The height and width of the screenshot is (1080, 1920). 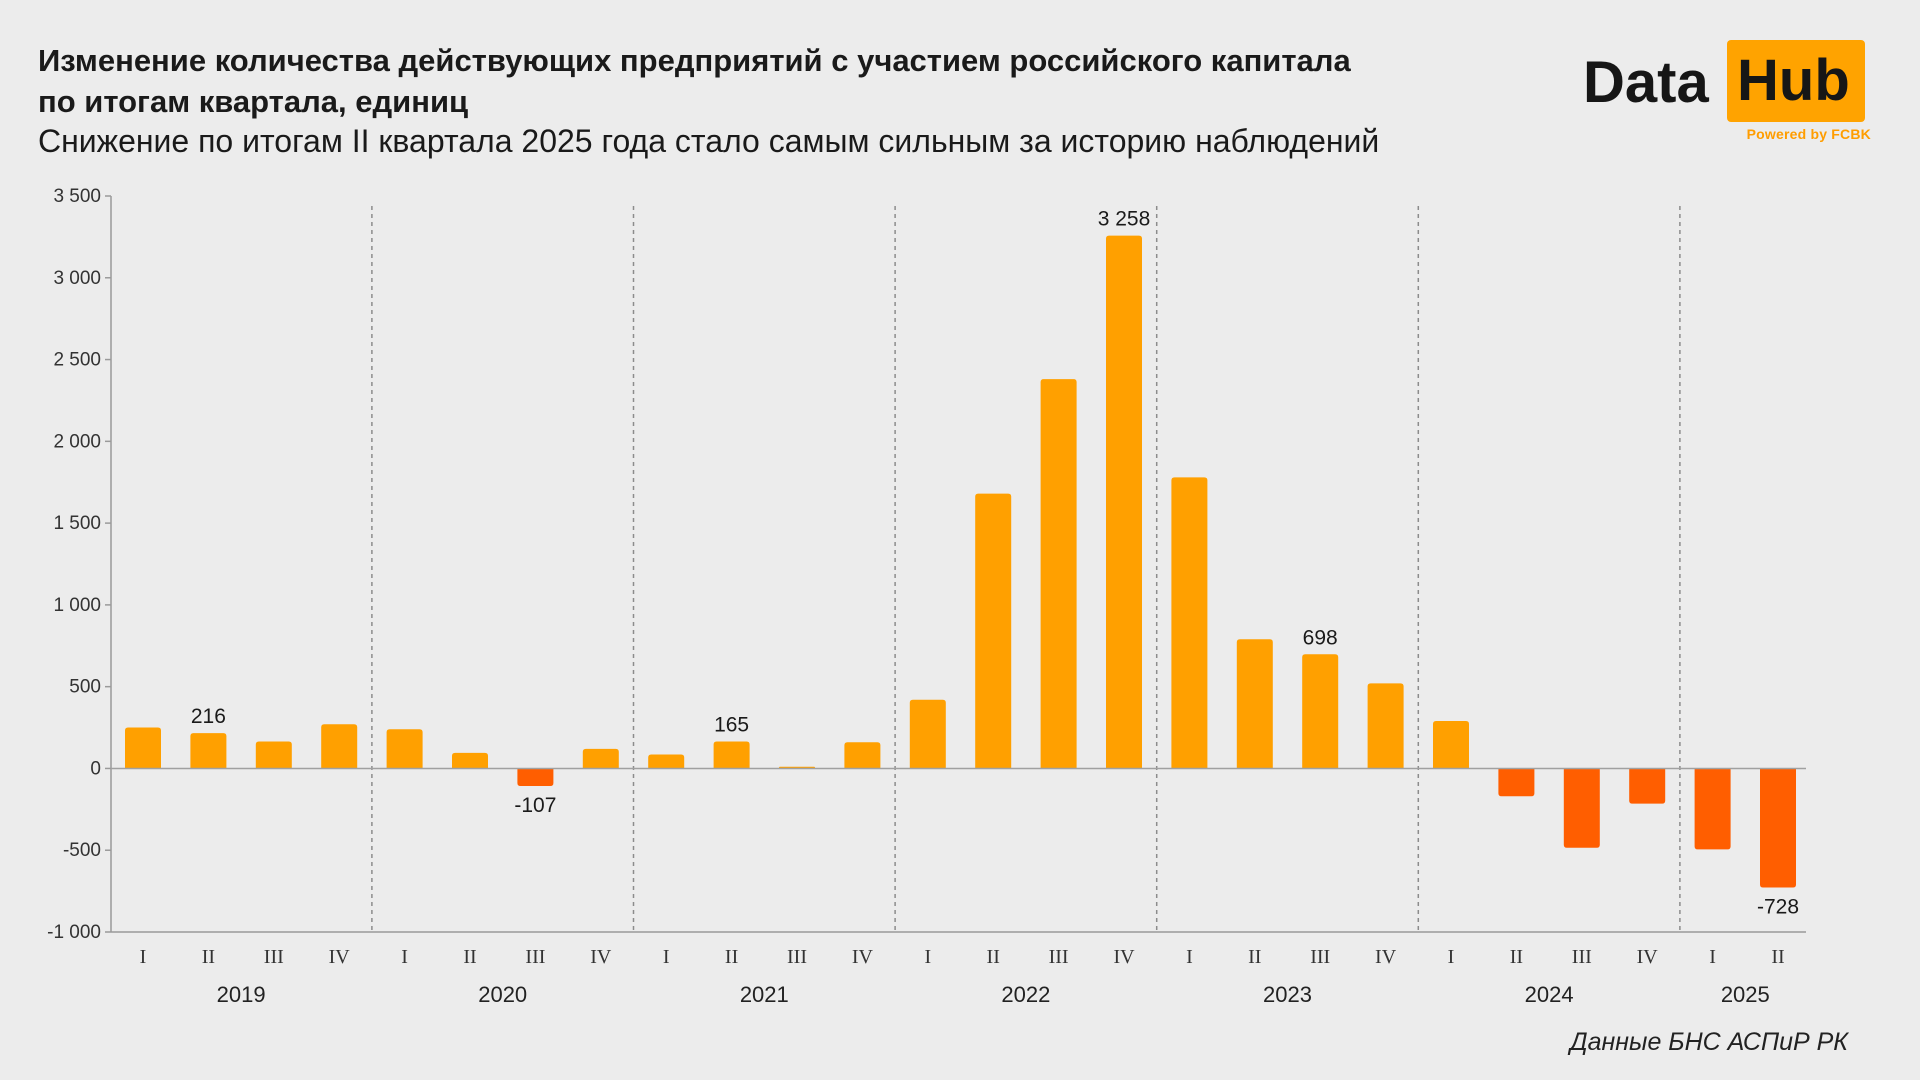 What do you see at coordinates (77, 523) in the screenshot?
I see `y-tick-label: 1 500` at bounding box center [77, 523].